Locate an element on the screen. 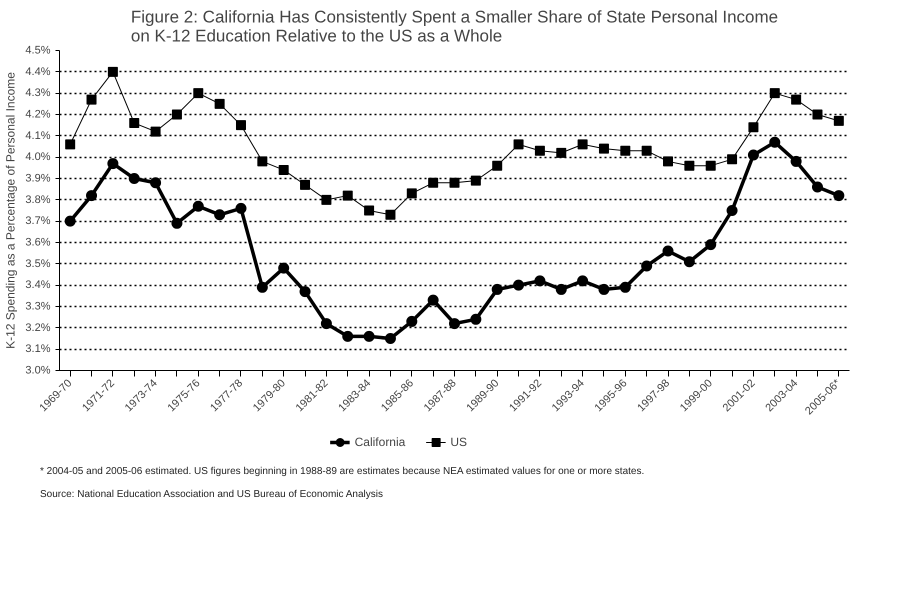  y-tick-label: 3.6% is located at coordinates (38, 242).